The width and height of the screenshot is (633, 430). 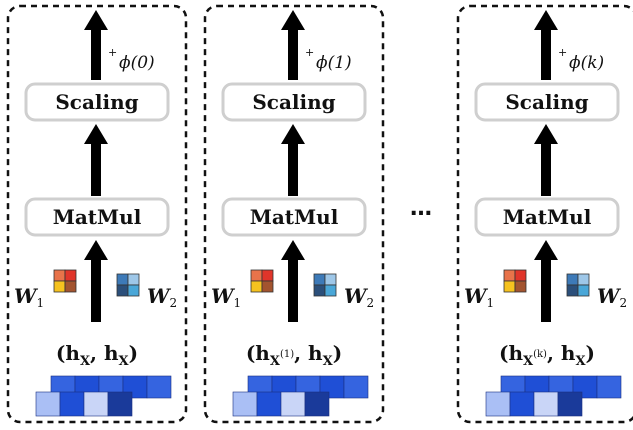 I want to click on phi-label: ϕ(1), so click(x=334, y=63).